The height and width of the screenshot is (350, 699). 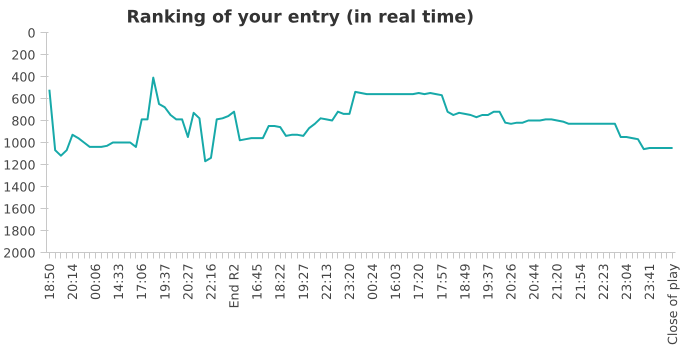 I want to click on y-tick-label: 1600, so click(x=19, y=209).